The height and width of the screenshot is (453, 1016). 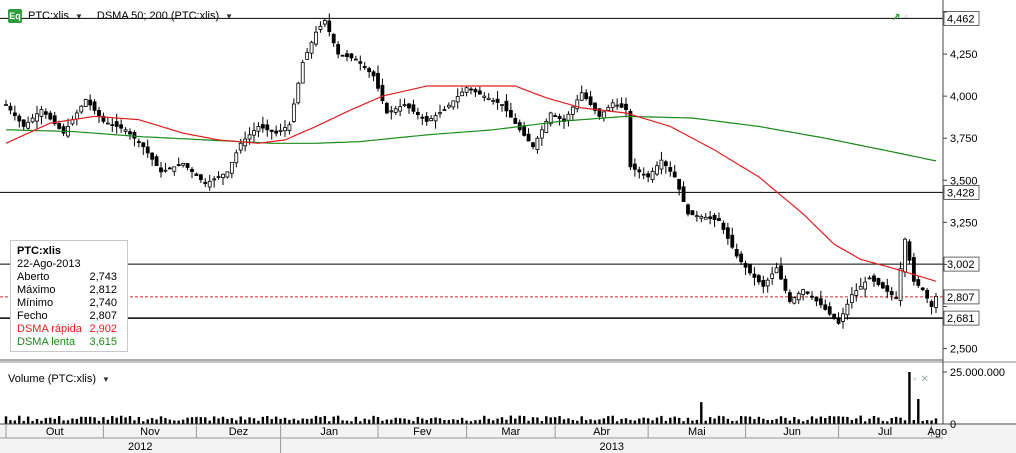 I want to click on volume-dropdown-icon: ▼, so click(x=106, y=379).